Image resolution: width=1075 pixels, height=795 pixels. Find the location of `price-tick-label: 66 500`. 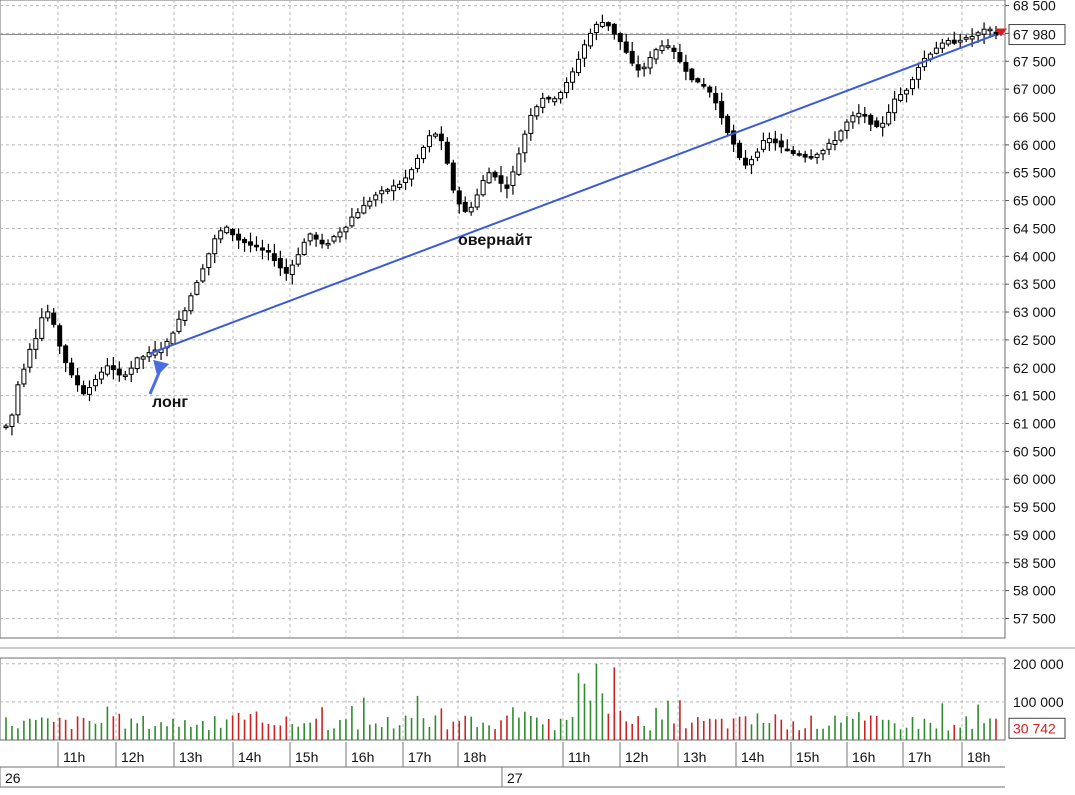

price-tick-label: 66 500 is located at coordinates (1034, 117).